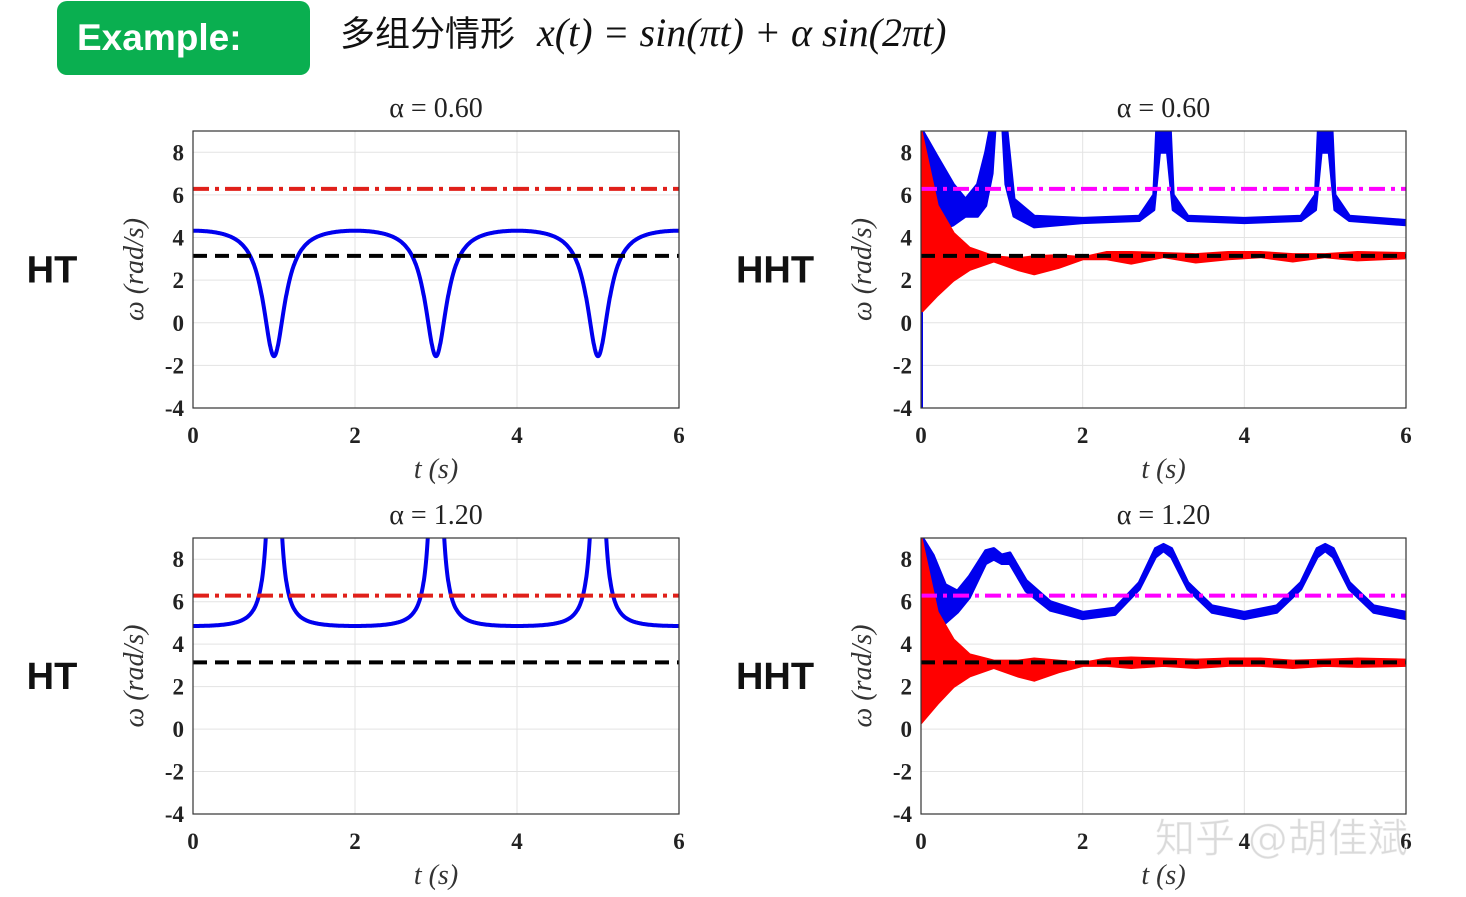  I want to click on title-chinese: 多组分情形, so click(428, 35).